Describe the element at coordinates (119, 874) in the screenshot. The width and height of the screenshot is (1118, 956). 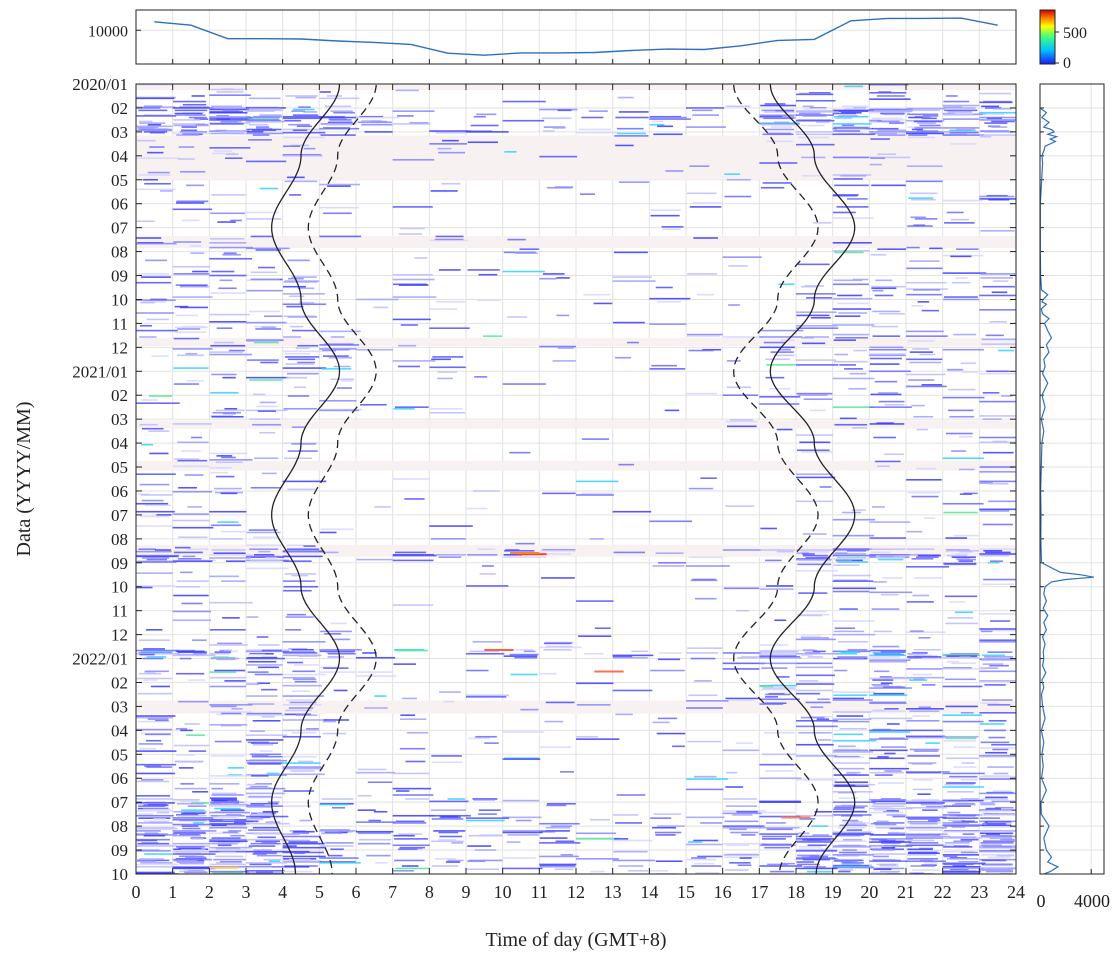
I see `y-tick-label: 10` at that location.